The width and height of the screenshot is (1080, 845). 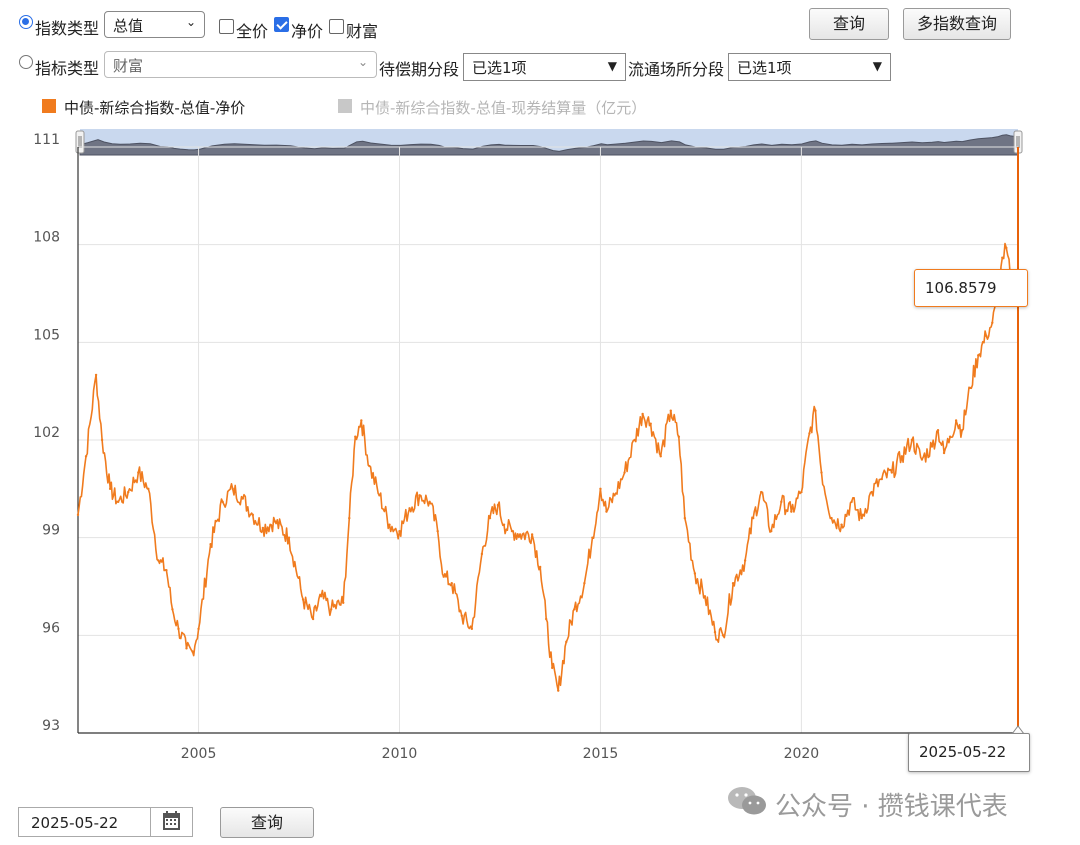 What do you see at coordinates (240, 64) in the screenshot?
I see `indicator-type-select: 财富 ⌄` at bounding box center [240, 64].